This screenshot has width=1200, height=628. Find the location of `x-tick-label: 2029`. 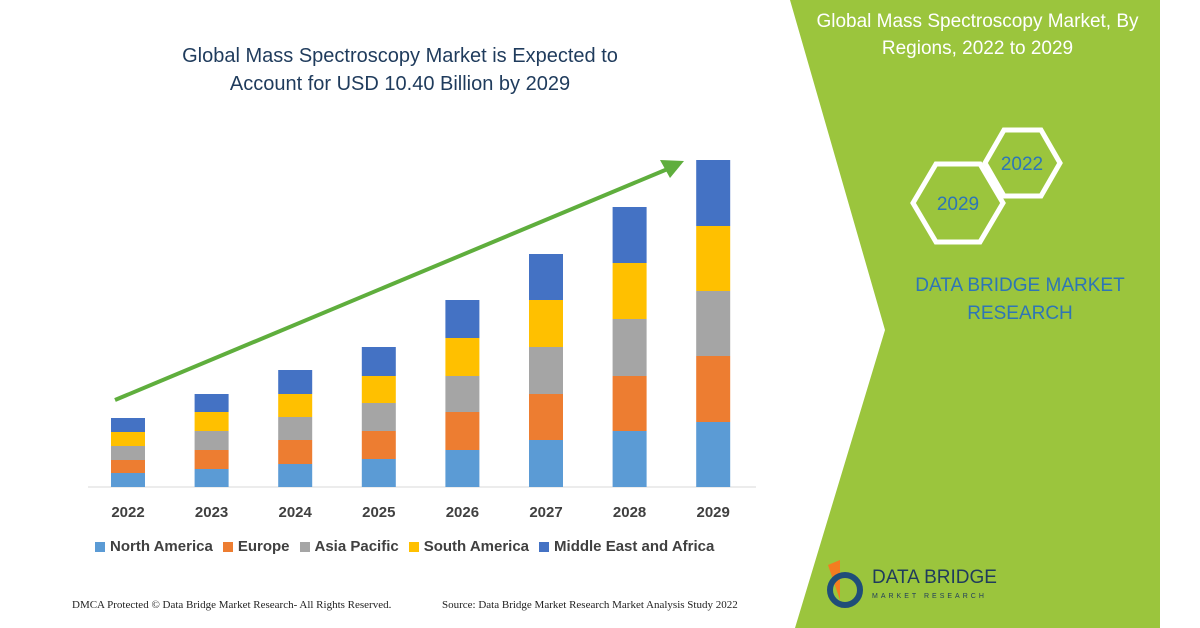

x-tick-label: 2029 is located at coordinates (713, 512).